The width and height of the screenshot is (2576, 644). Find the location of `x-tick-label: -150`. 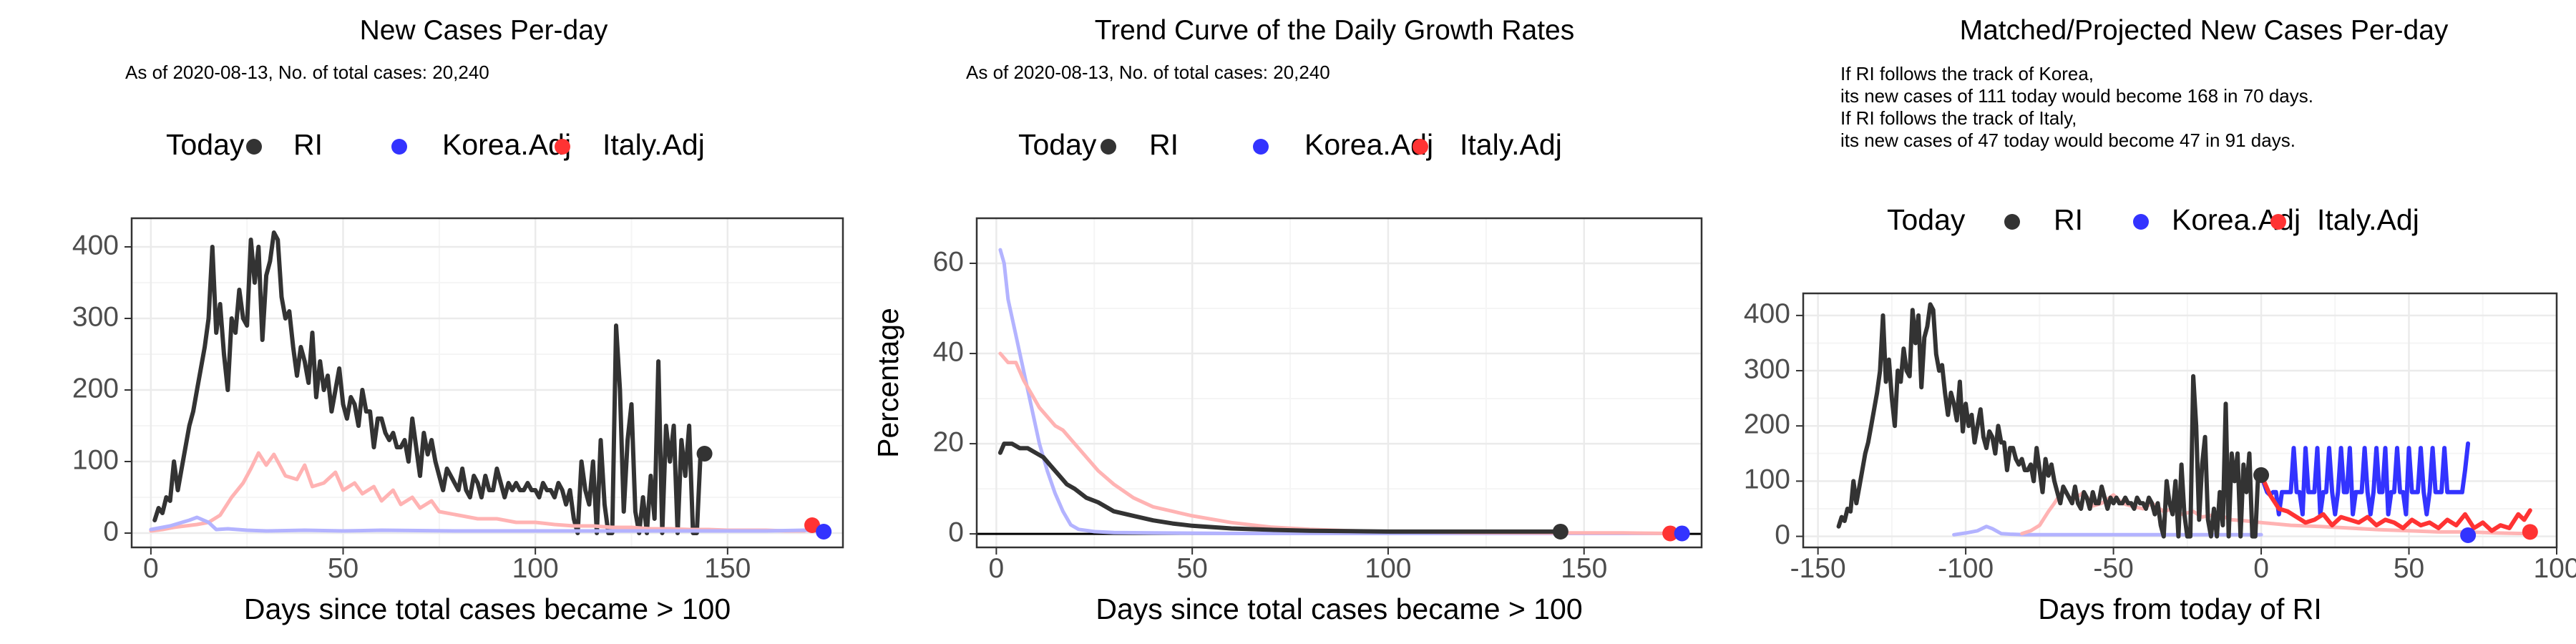

x-tick-label: -150 is located at coordinates (1818, 568).